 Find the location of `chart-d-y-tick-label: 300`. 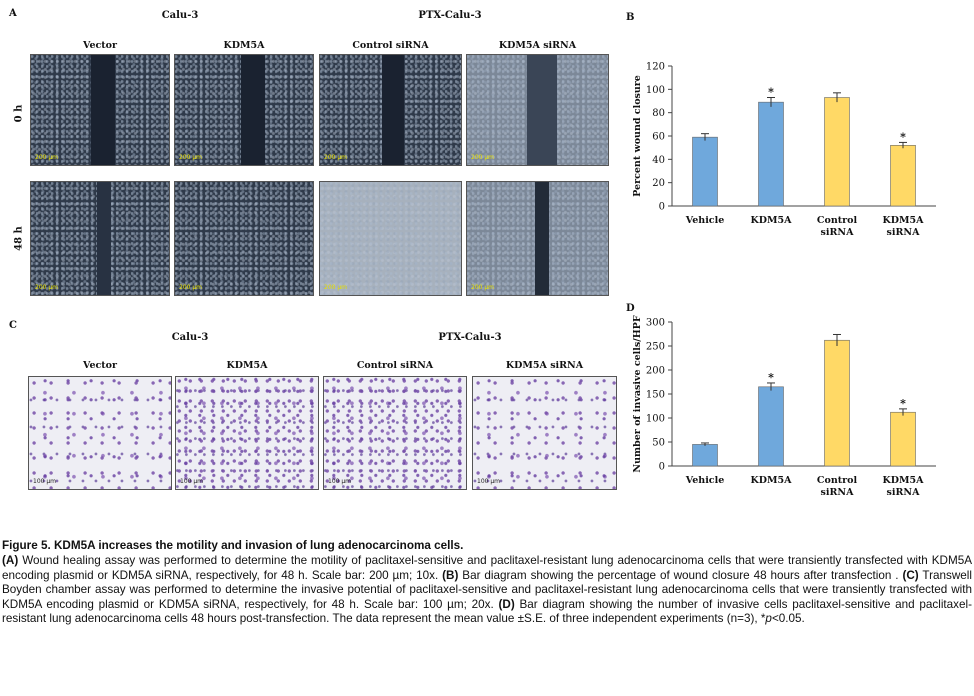

chart-d-y-tick-label: 300 is located at coordinates (655, 323).